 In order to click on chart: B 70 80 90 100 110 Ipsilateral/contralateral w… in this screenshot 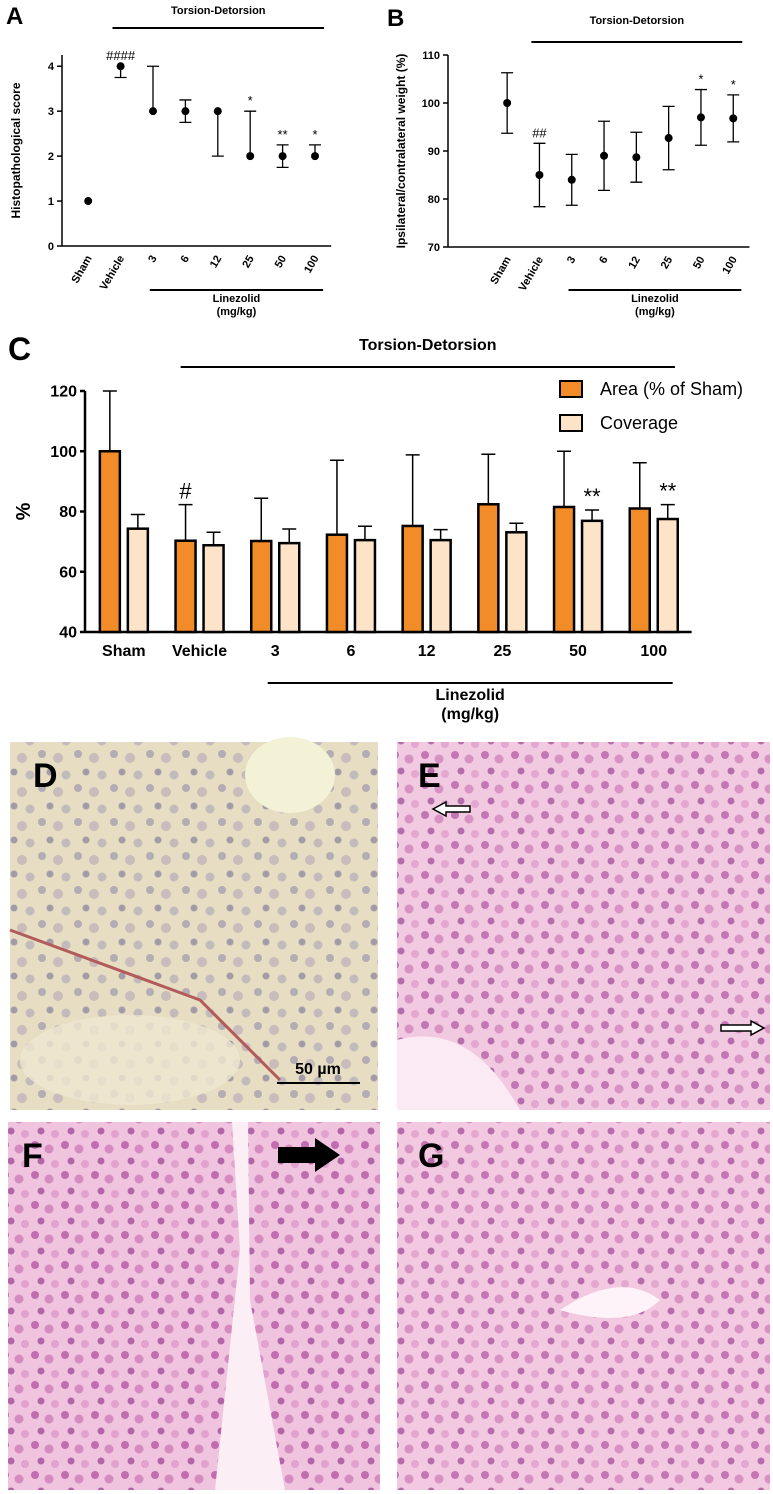, I will do `click(568, 161)`.